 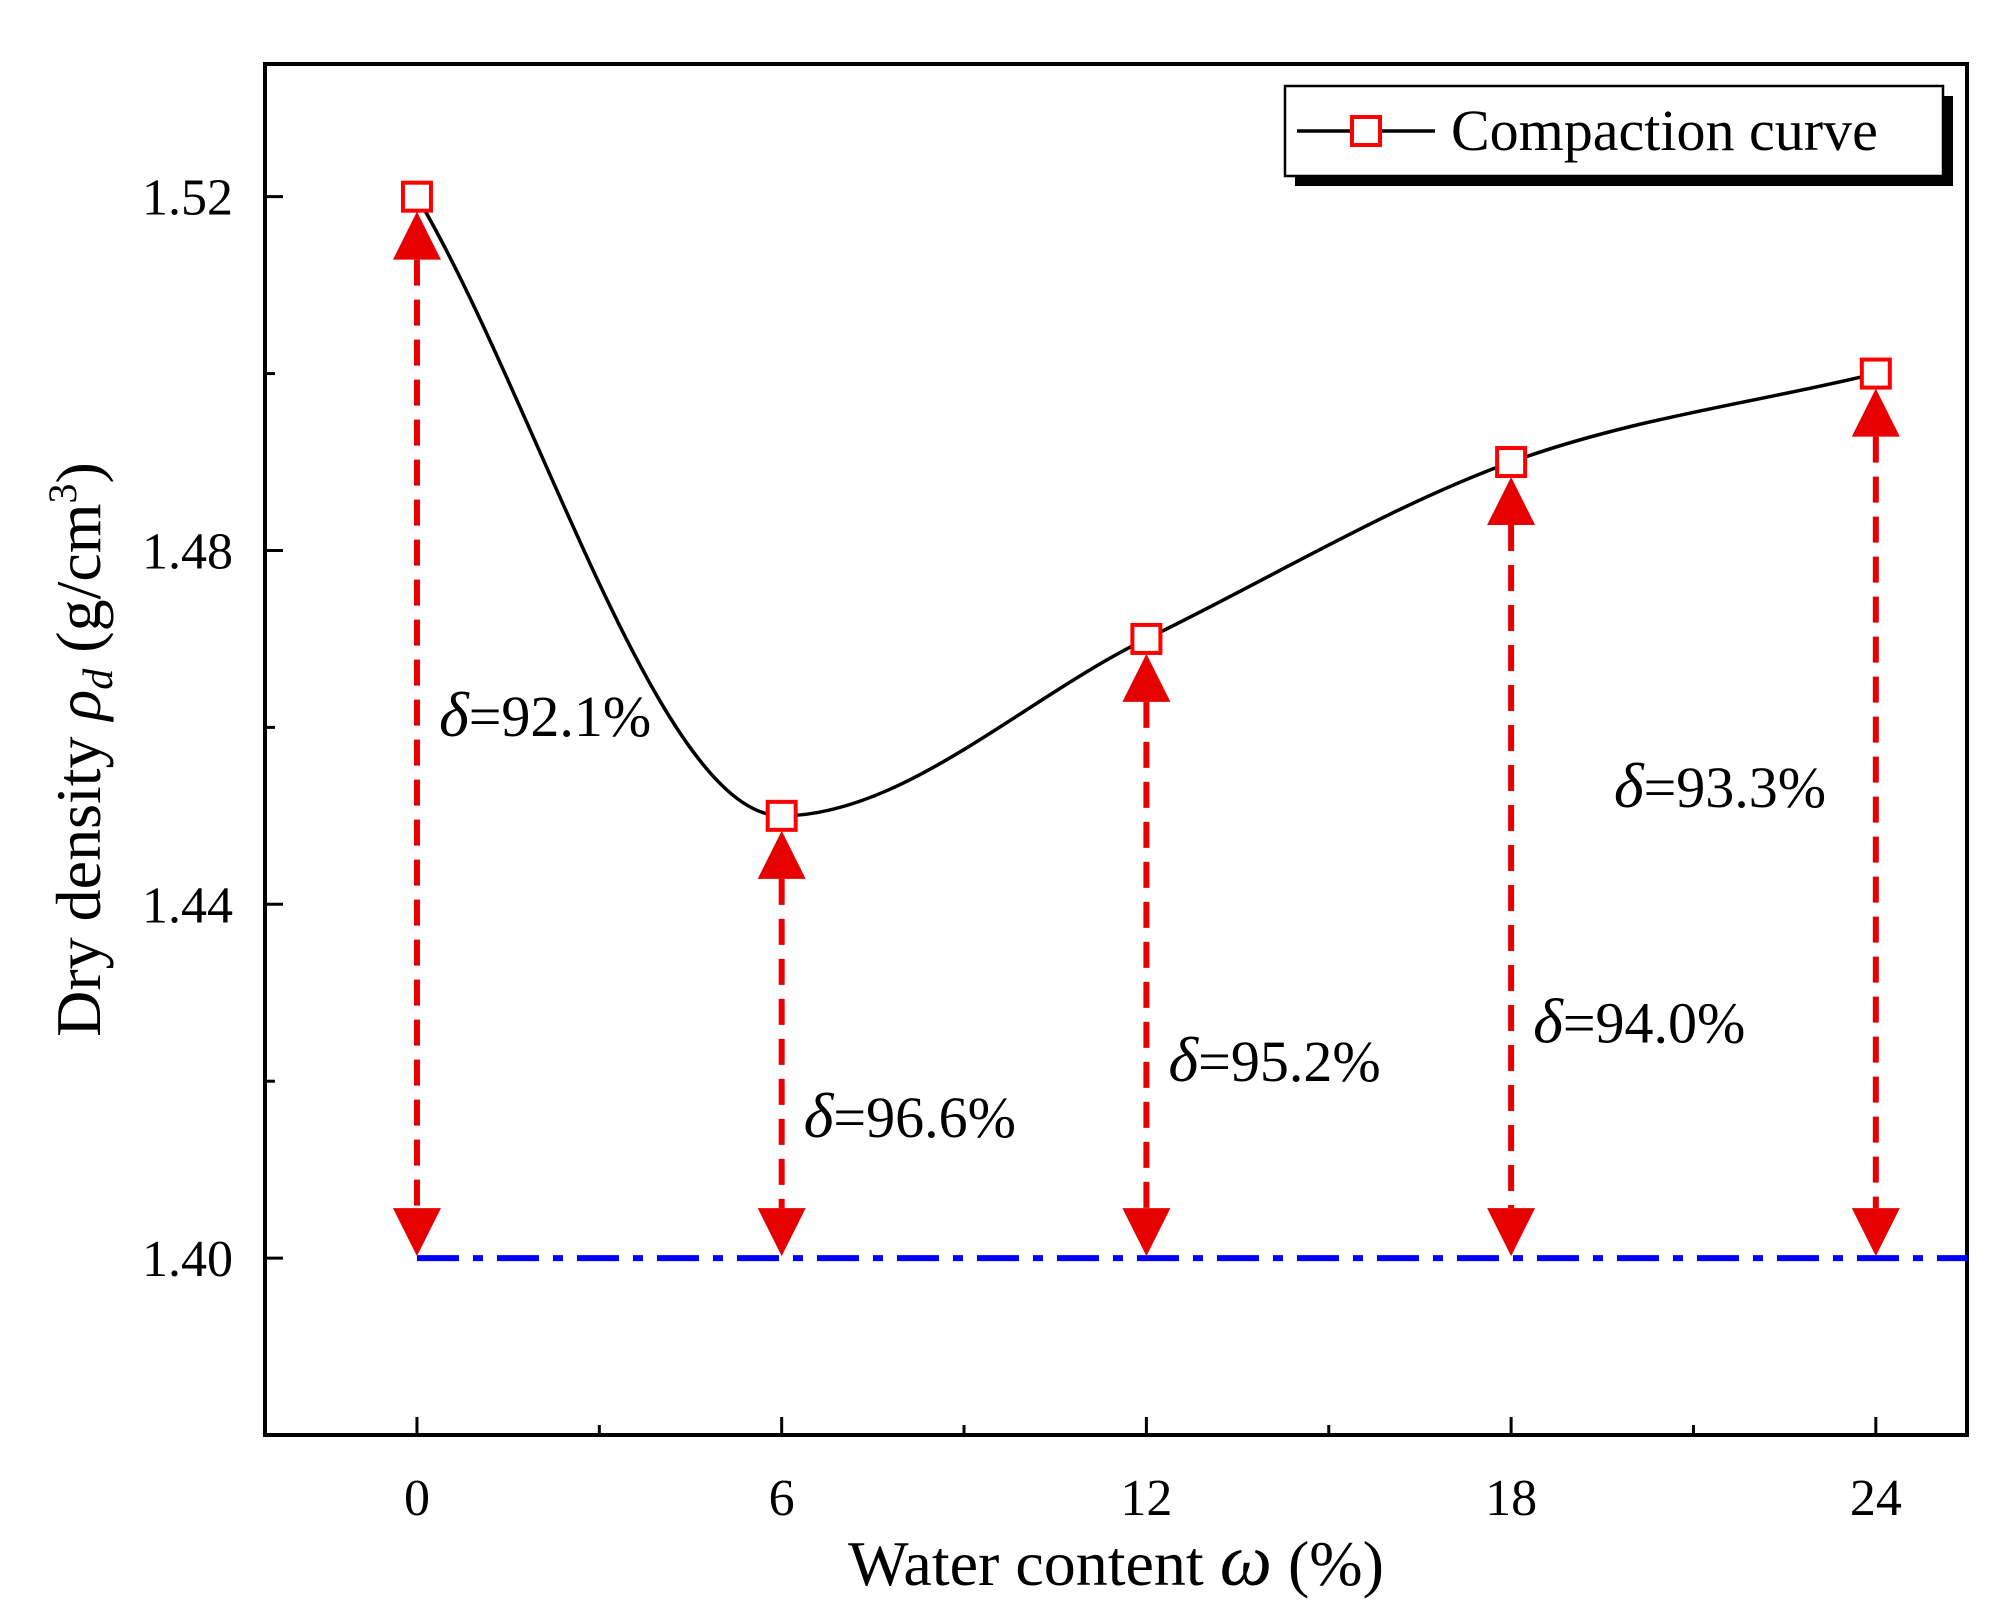 I want to click on x-tick-label: 0, so click(x=417, y=1498).